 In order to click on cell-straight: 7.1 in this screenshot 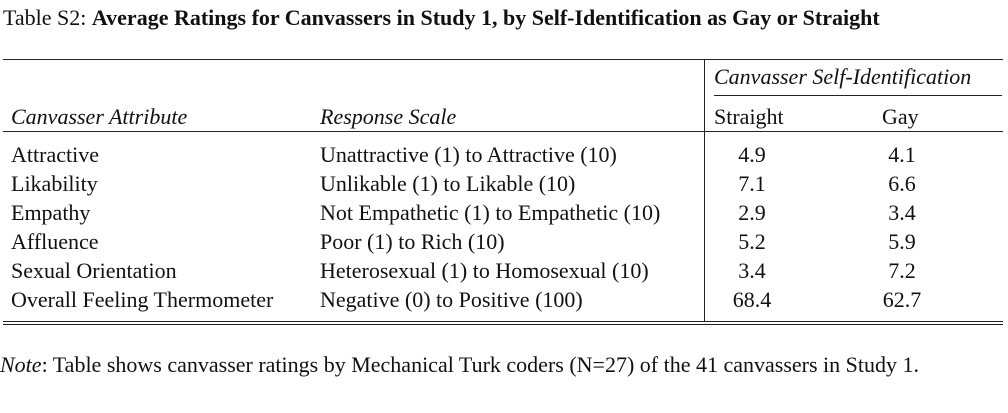, I will do `click(752, 183)`.